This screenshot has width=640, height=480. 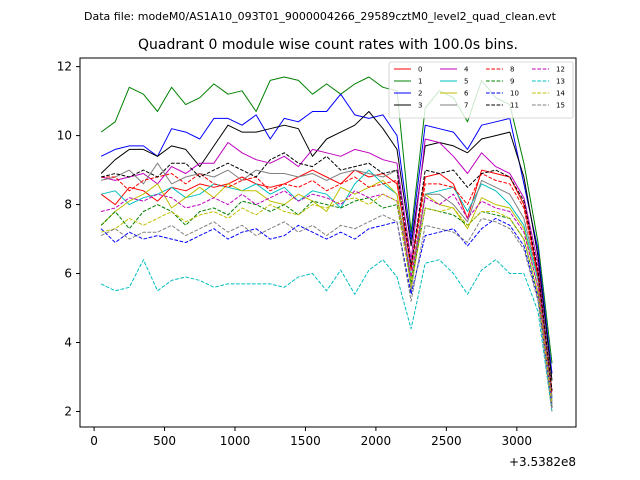 What do you see at coordinates (94, 441) in the screenshot?
I see `x-tick-label: 0` at bounding box center [94, 441].